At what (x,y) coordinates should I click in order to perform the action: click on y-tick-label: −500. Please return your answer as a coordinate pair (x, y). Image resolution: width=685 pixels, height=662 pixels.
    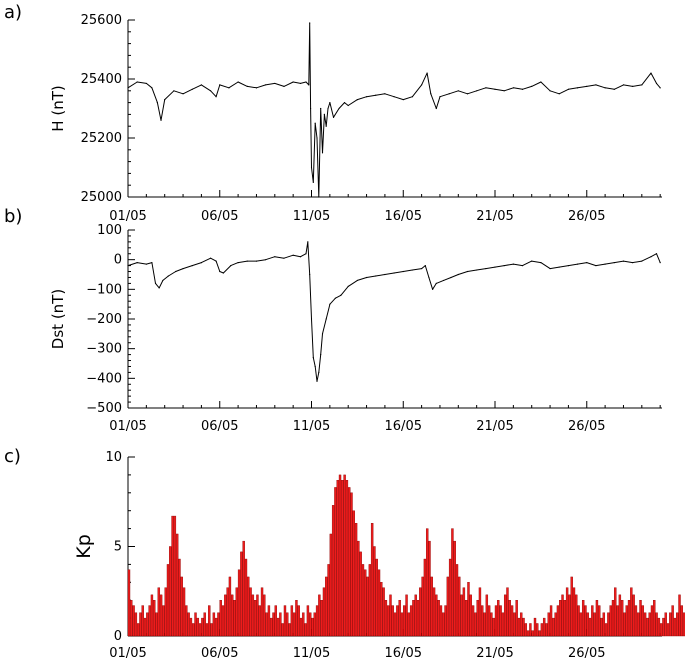
    Looking at the image, I should click on (104, 408).